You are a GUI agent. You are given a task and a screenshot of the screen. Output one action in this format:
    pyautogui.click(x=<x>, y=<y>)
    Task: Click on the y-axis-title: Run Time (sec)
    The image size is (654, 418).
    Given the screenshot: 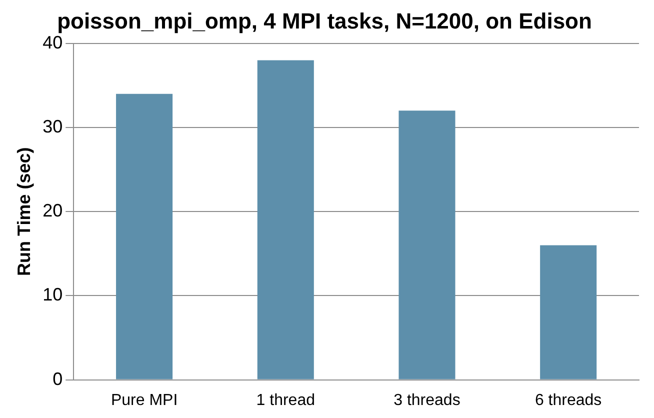 What is the action you would take?
    pyautogui.click(x=24, y=211)
    